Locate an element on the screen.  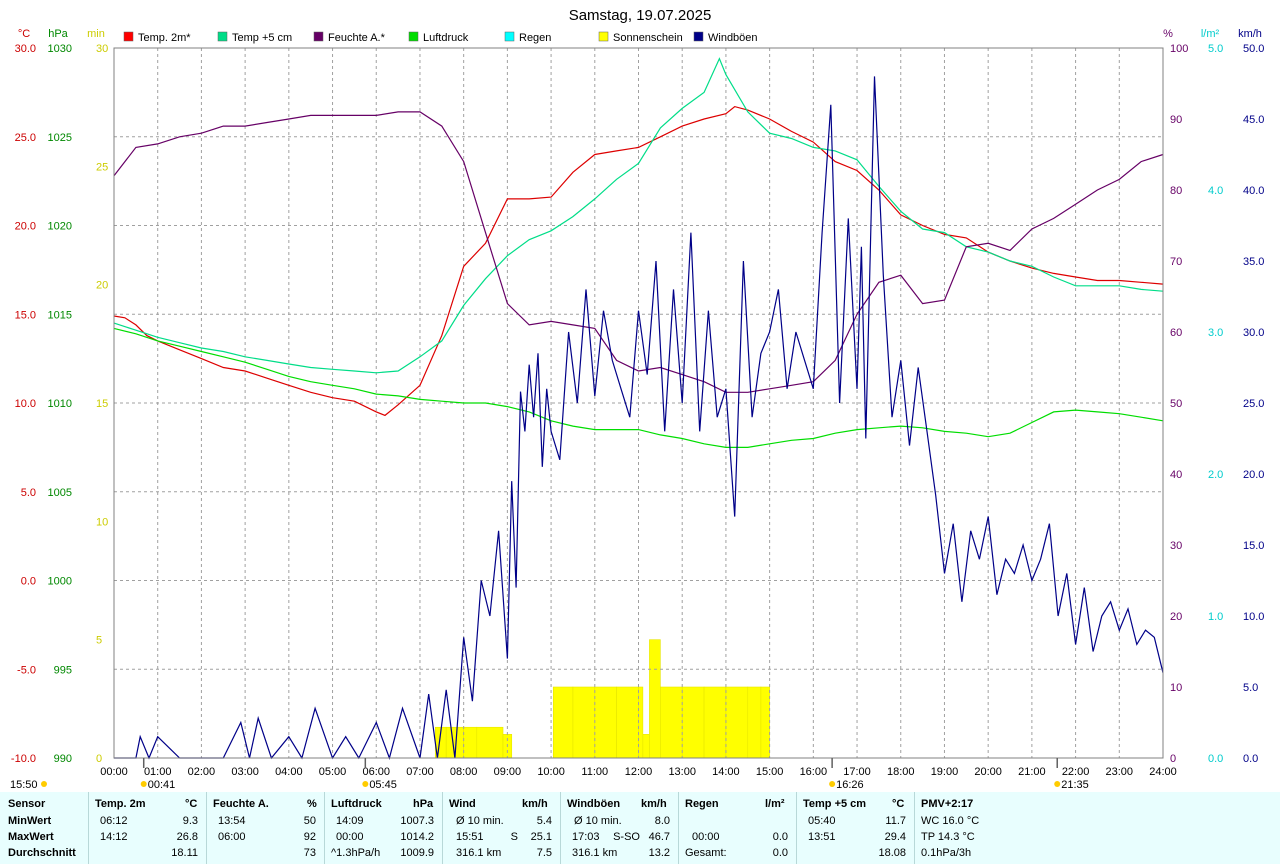
axis-tick-label: 1.0 is located at coordinates (1215, 617).